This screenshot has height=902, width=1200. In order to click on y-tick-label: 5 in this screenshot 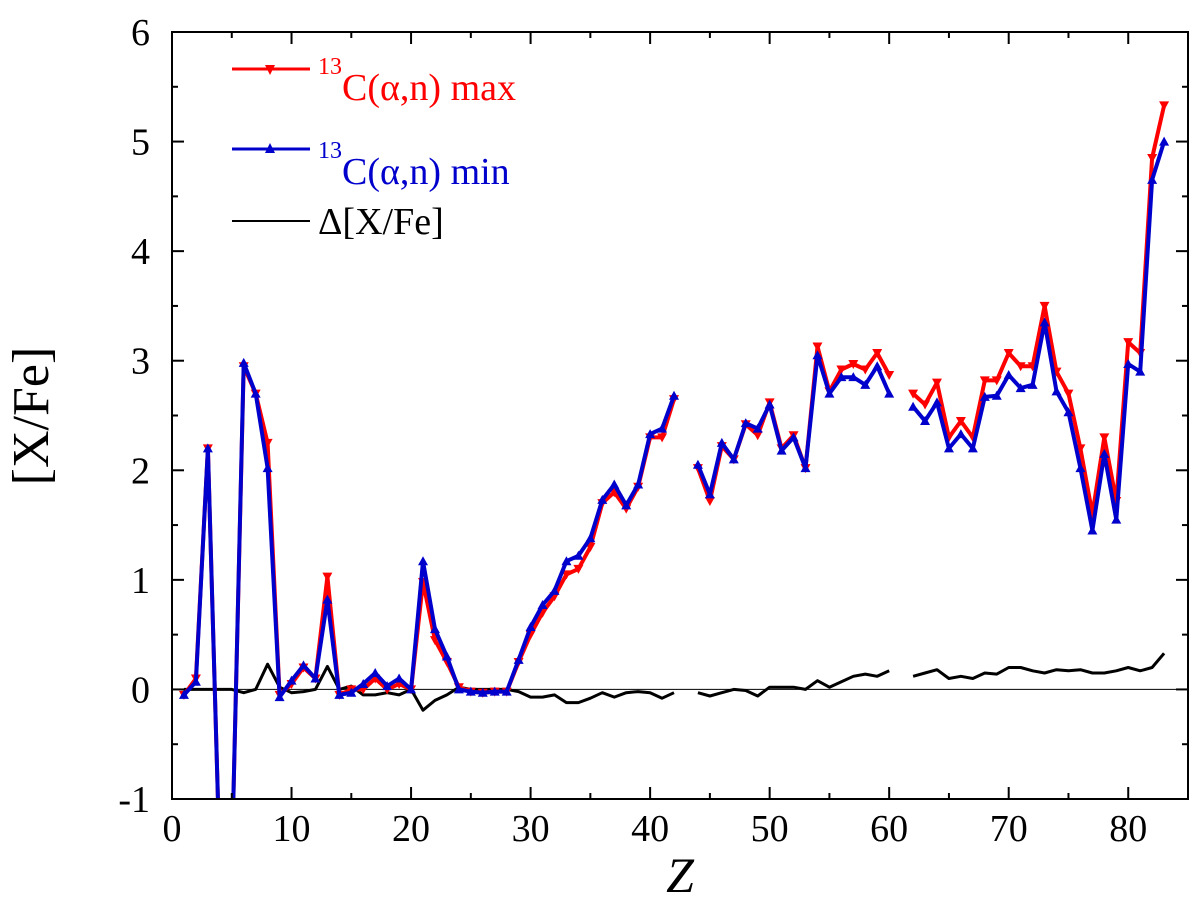, I will do `click(140, 143)`.